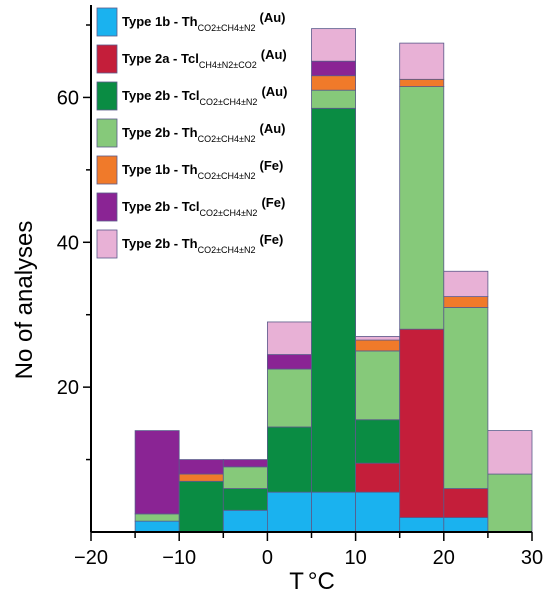 The image size is (550, 596). Describe the element at coordinates (179, 558) in the screenshot. I see `x-tick-label-1: −10` at that location.